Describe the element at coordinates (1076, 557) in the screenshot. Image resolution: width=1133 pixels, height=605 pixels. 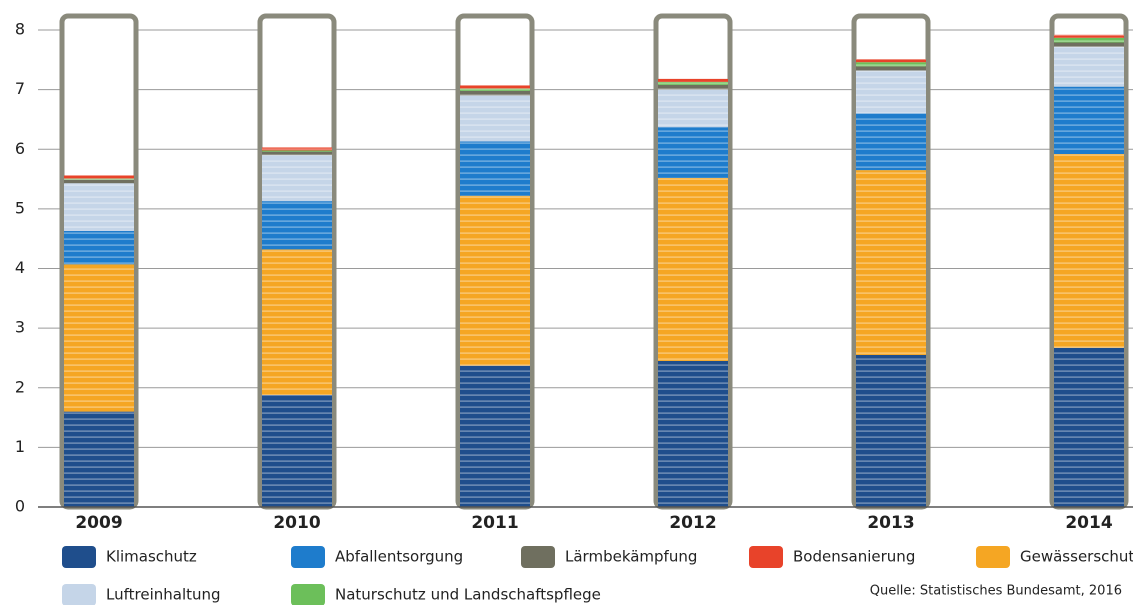
I see `legend-label: Gewässerschutz` at that location.